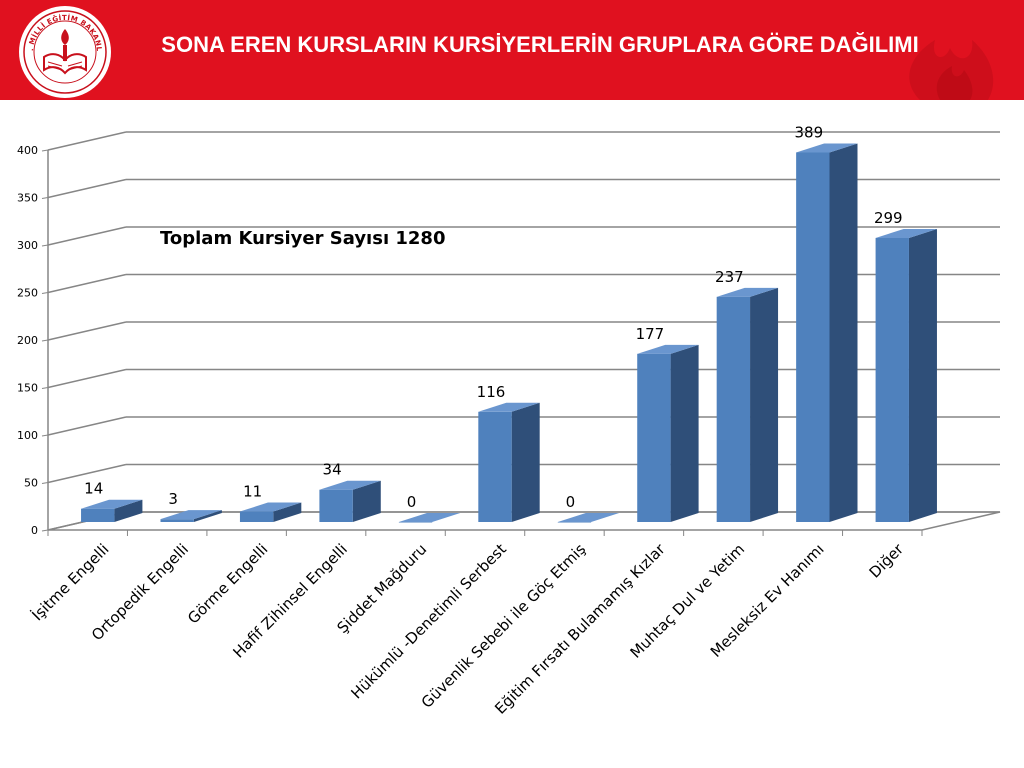 The width and height of the screenshot is (1024, 768). Describe the element at coordinates (888, 218) in the screenshot. I see `data-label: 299` at that location.